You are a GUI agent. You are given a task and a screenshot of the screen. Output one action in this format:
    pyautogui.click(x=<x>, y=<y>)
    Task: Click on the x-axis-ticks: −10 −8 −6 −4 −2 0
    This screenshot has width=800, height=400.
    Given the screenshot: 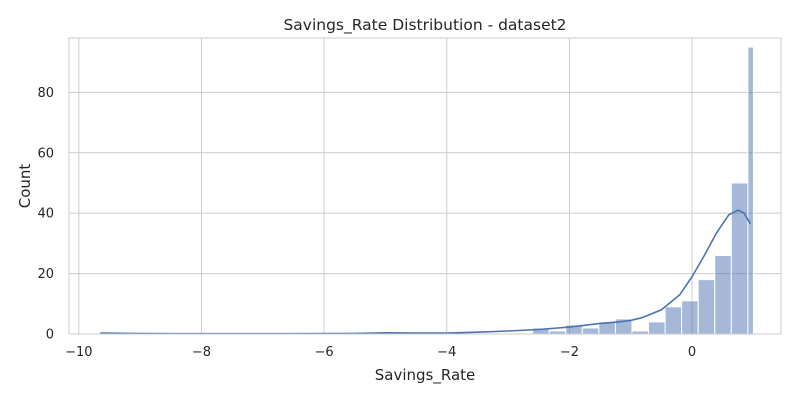 What is the action you would take?
    pyautogui.click(x=380, y=352)
    